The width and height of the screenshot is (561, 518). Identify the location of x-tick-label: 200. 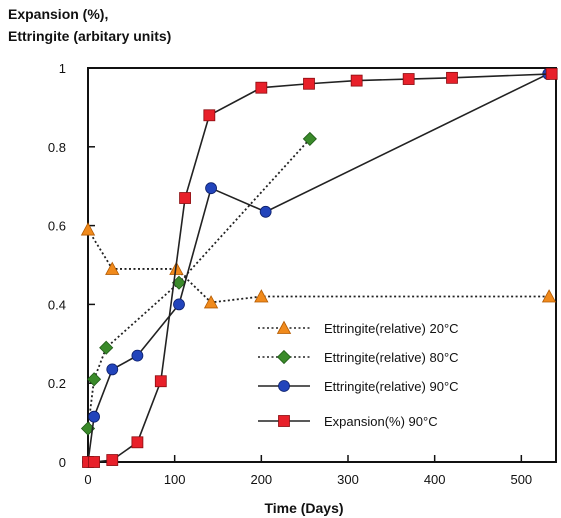
(261, 479).